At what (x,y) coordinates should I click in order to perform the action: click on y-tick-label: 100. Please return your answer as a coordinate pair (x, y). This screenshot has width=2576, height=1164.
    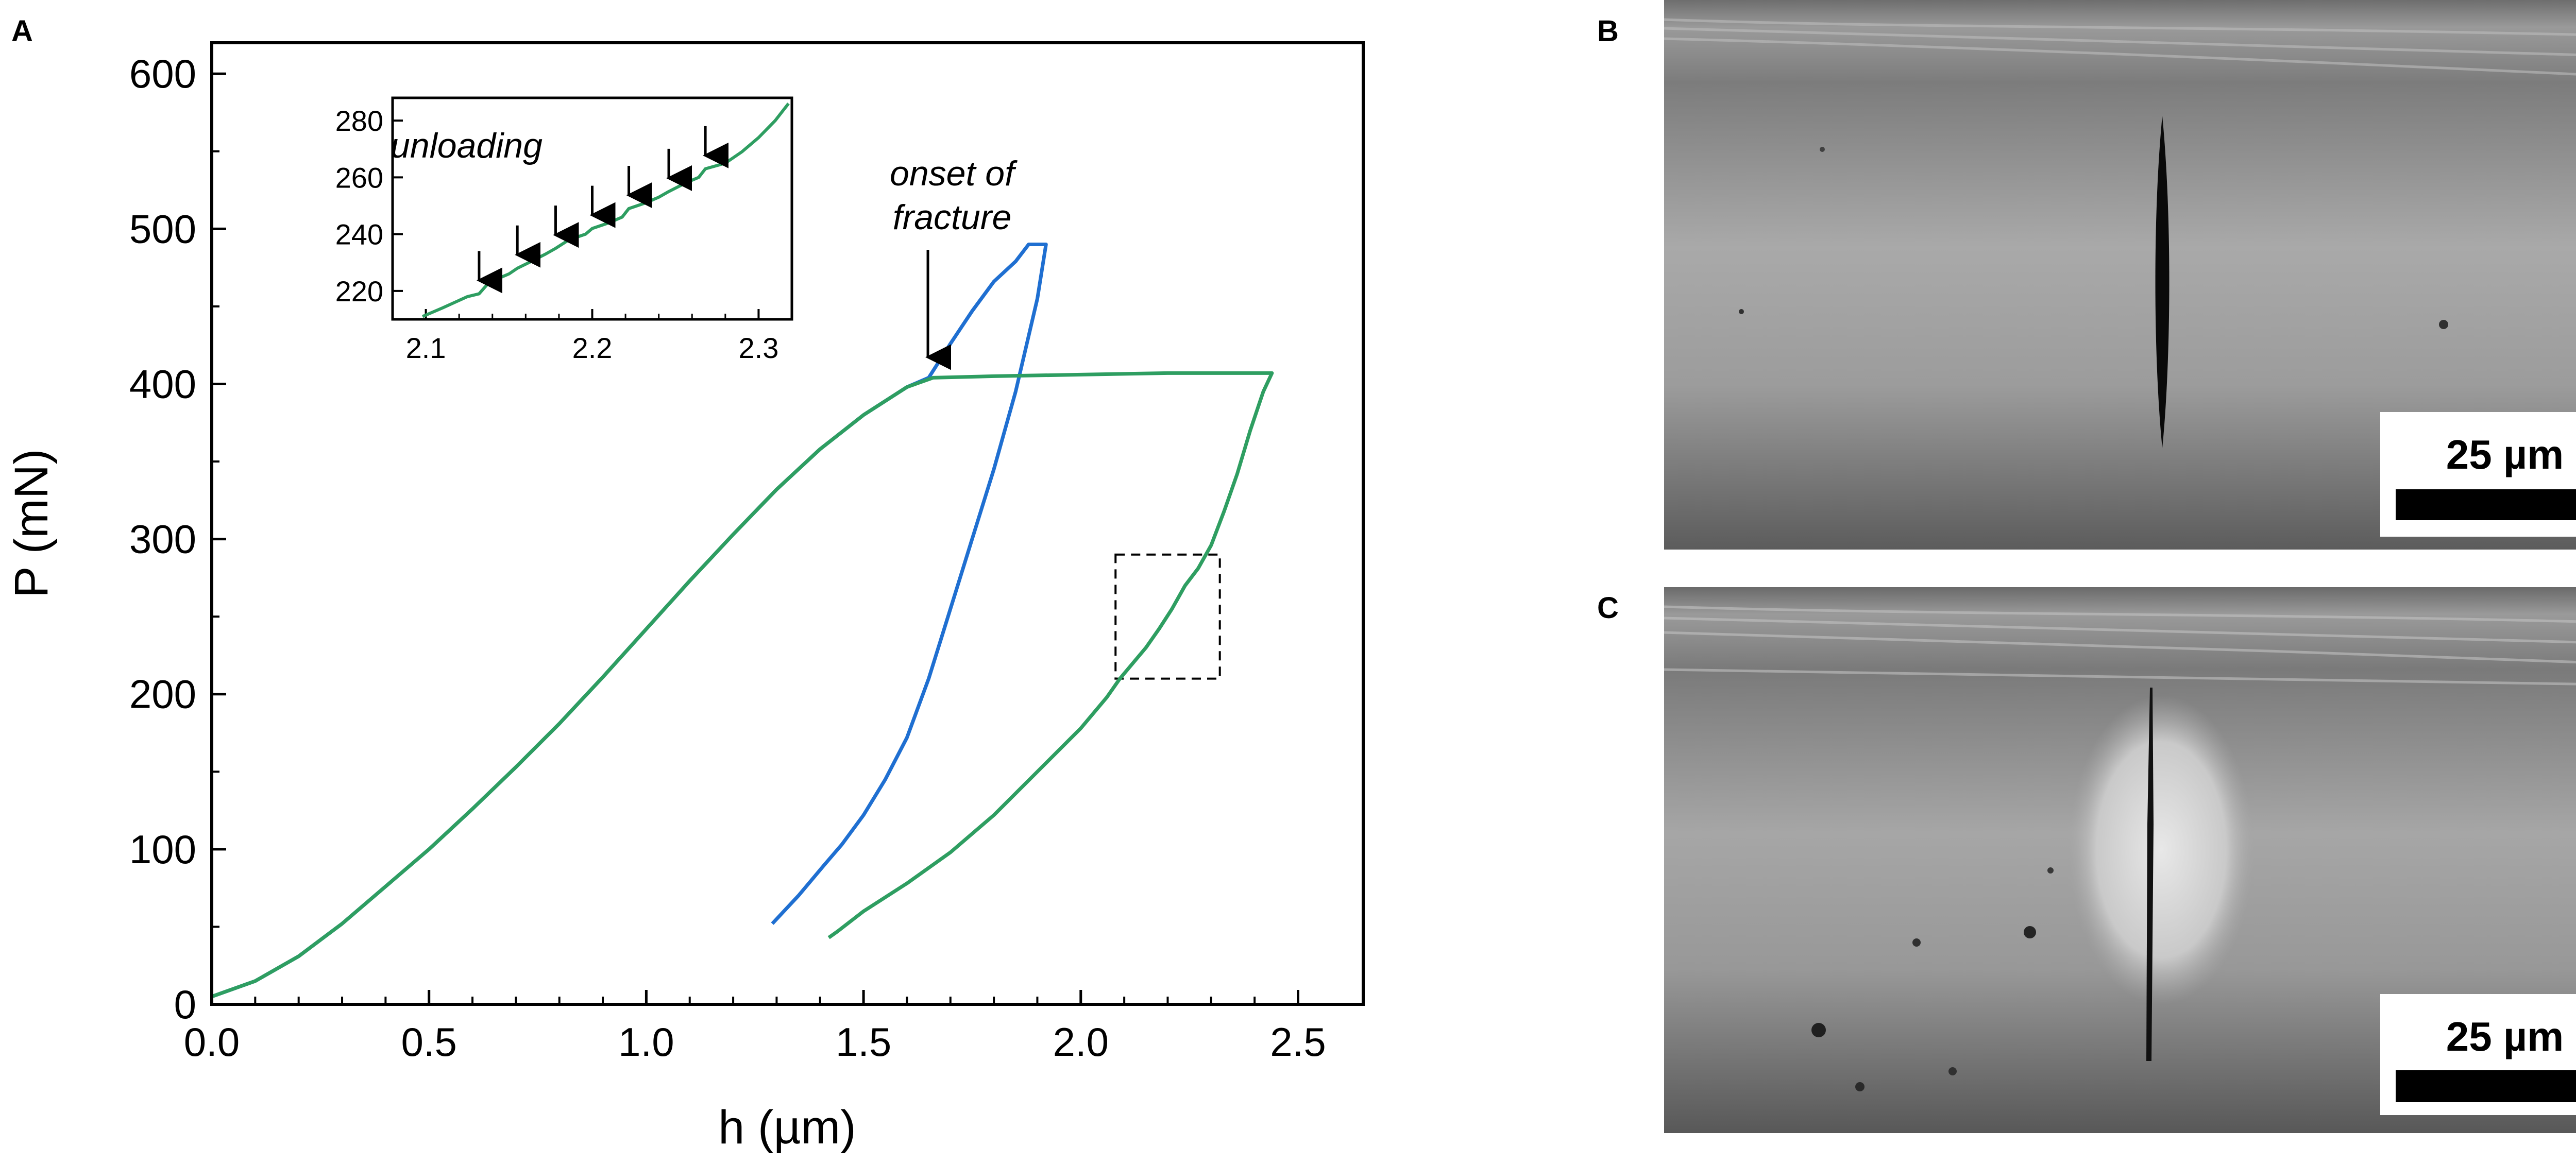
    Looking at the image, I should click on (162, 849).